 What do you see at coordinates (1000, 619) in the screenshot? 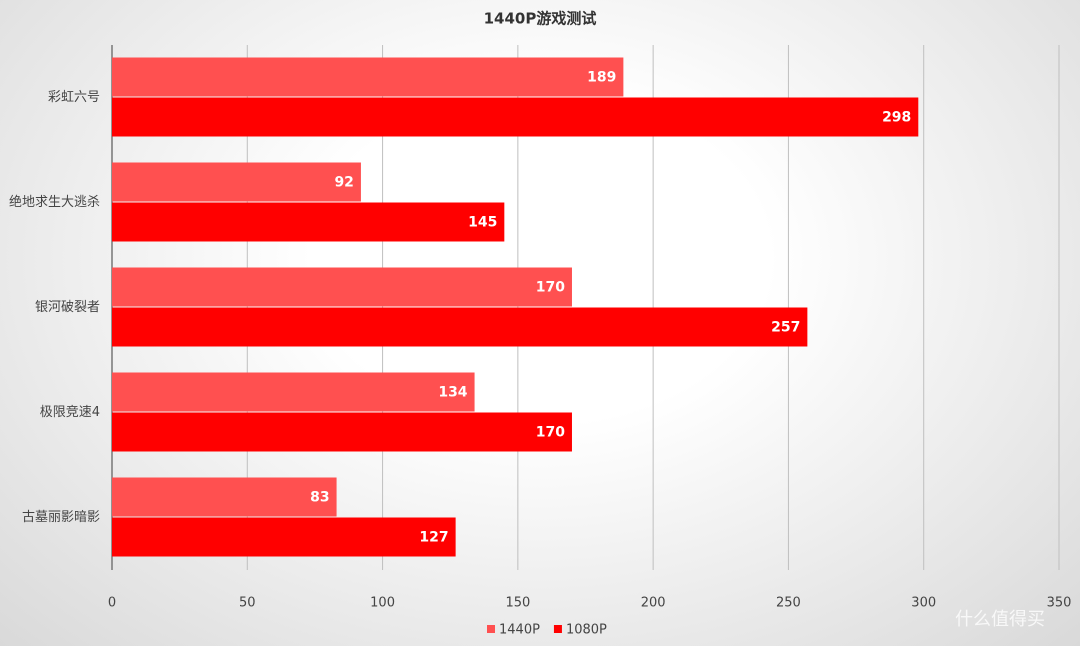
I see `watermark: 什么值得买` at bounding box center [1000, 619].